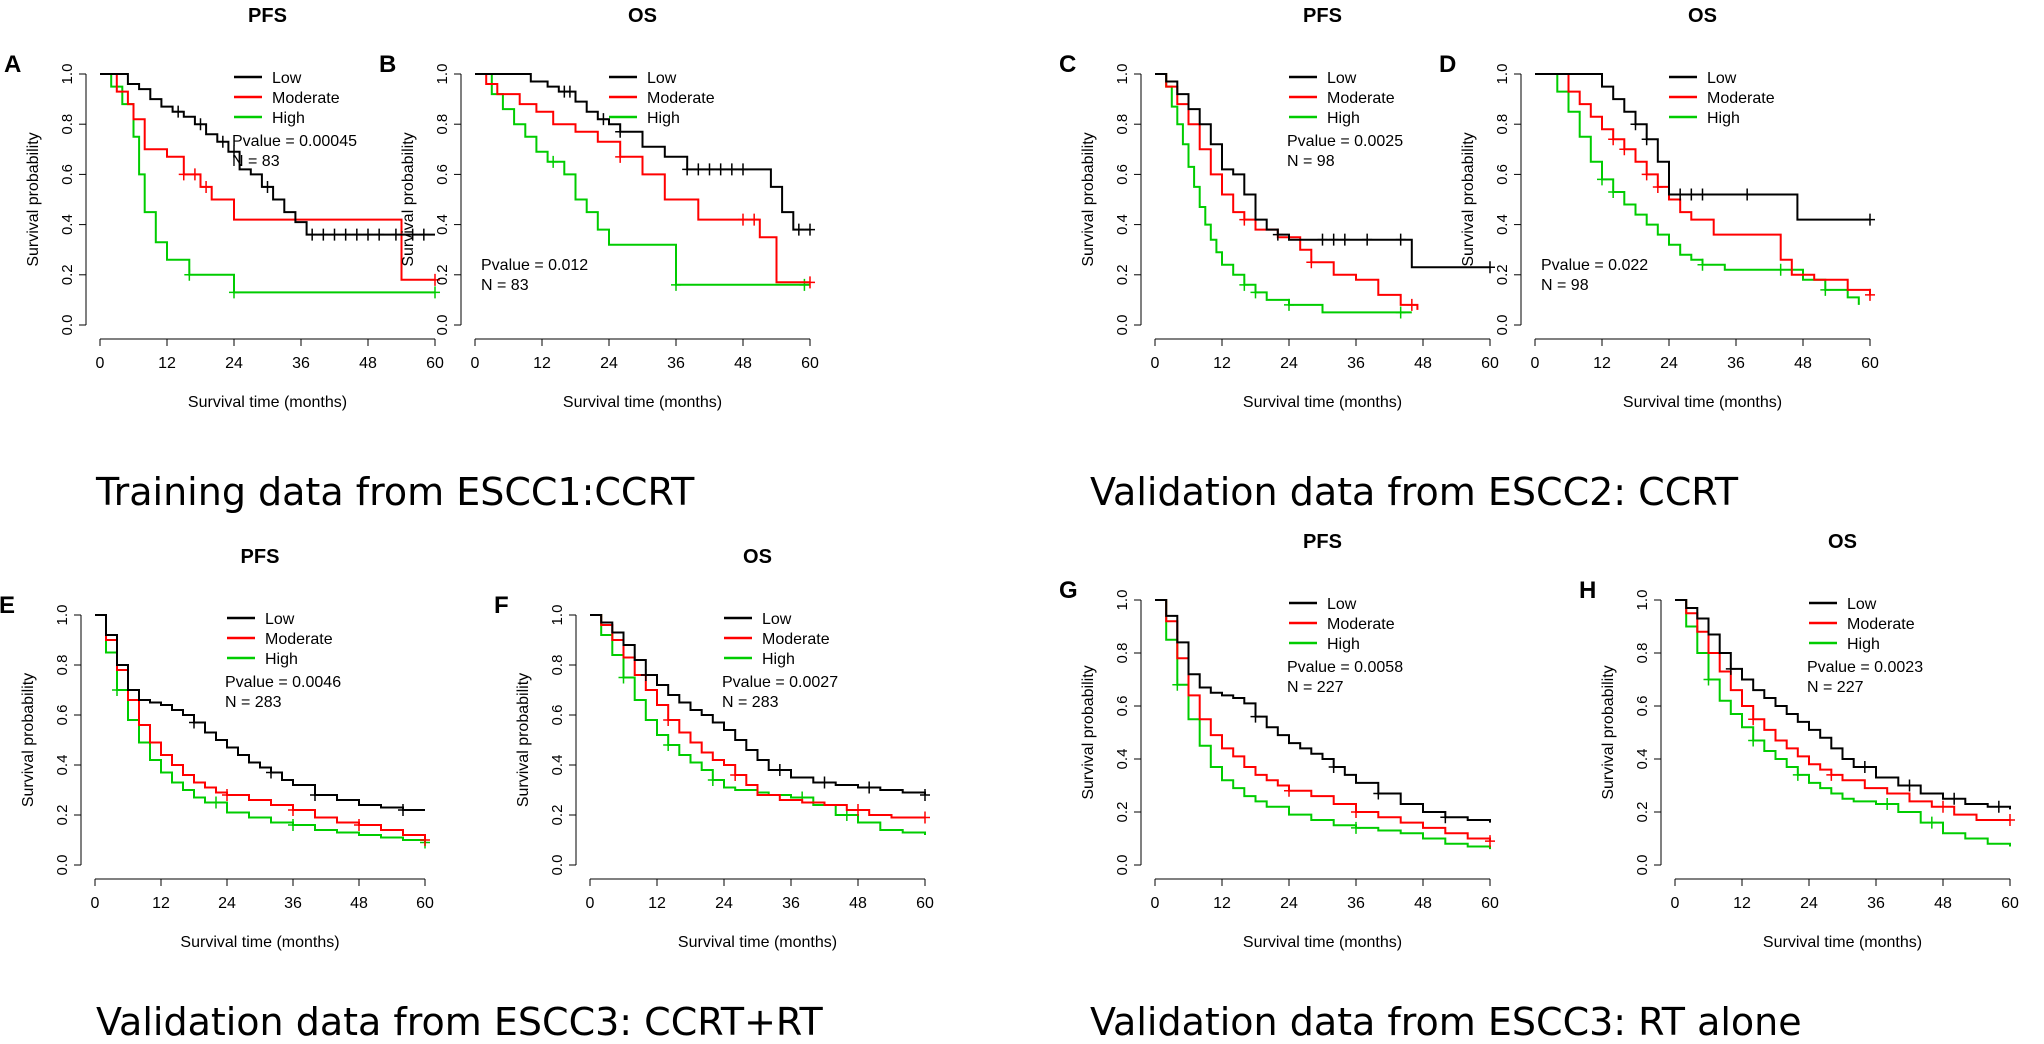  Describe the element at coordinates (1642, 865) in the screenshot. I see `y-tick-label: 0.0` at that location.